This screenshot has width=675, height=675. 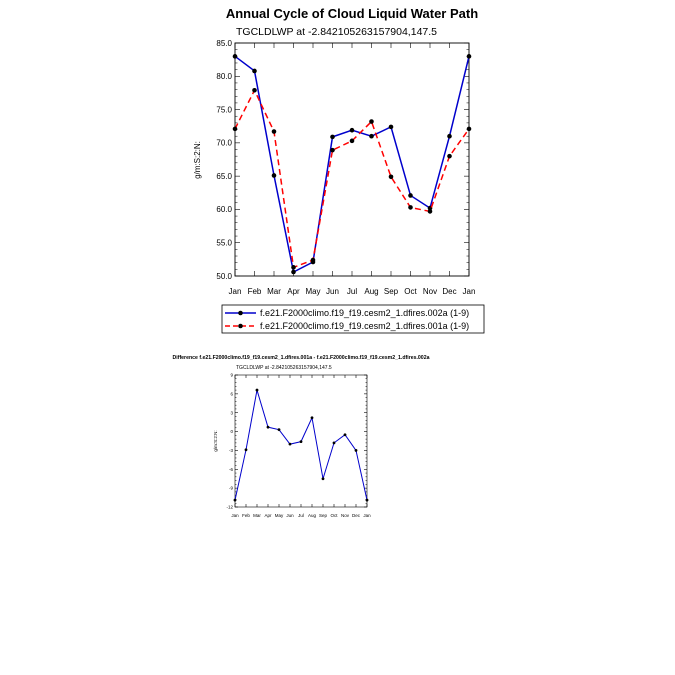 I want to click on main-chart-subtitle: TGCLDLWP at -2.842105263157904,147.5, so click(x=336, y=32).